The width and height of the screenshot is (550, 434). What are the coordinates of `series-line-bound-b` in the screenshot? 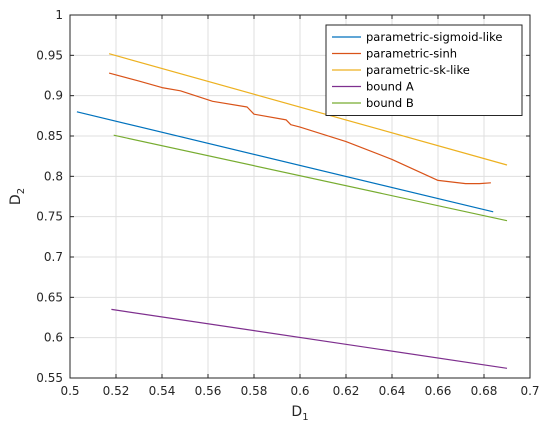 It's located at (310, 178).